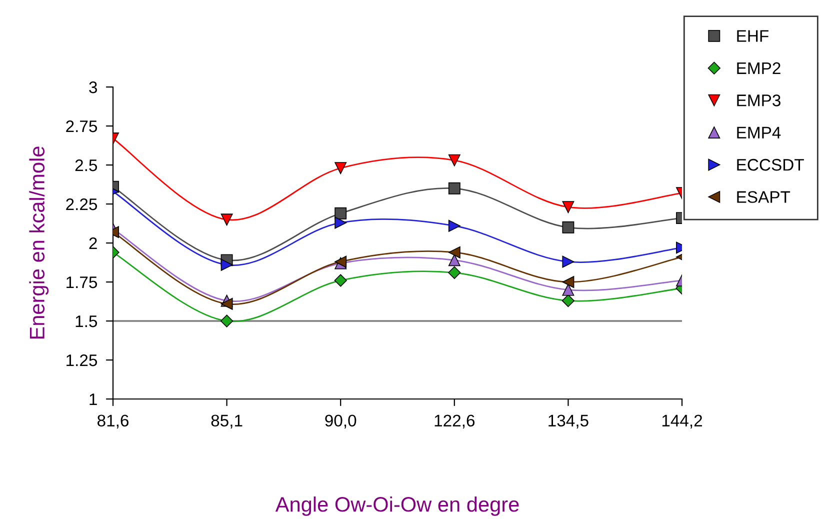 Image resolution: width=828 pixels, height=519 pixels. I want to click on x-axis-title: Angle Ow-Oi-Ow en degre, so click(397, 506).